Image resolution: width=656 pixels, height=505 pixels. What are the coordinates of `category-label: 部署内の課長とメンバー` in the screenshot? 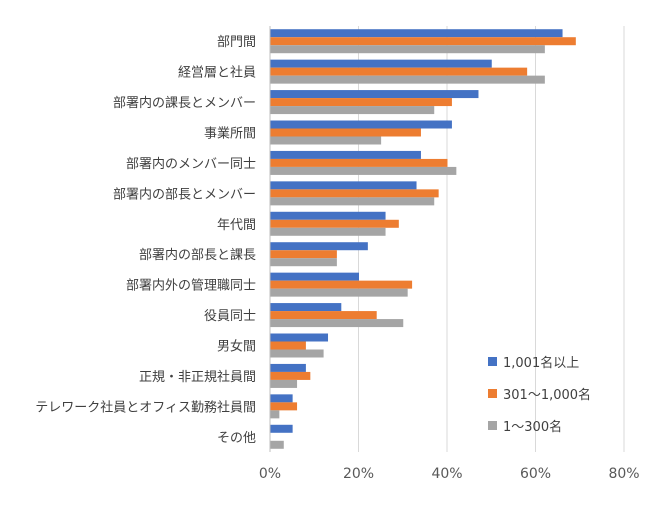 It's located at (184, 103).